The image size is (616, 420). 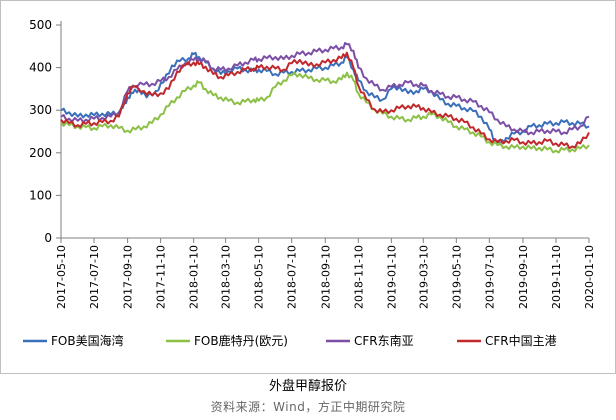 What do you see at coordinates (358, 277) in the screenshot?
I see `x-tick-label: 2018-11-10` at bounding box center [358, 277].